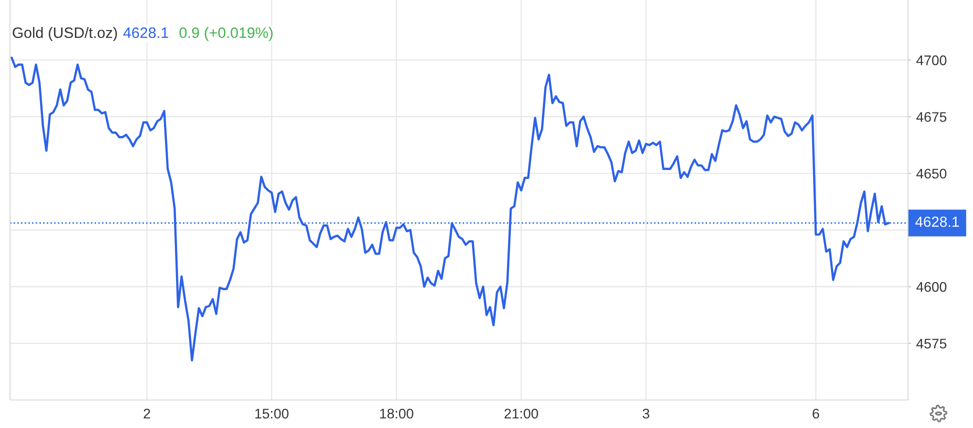  What do you see at coordinates (521, 413) in the screenshot?
I see `x-tick-label: 21:00` at bounding box center [521, 413].